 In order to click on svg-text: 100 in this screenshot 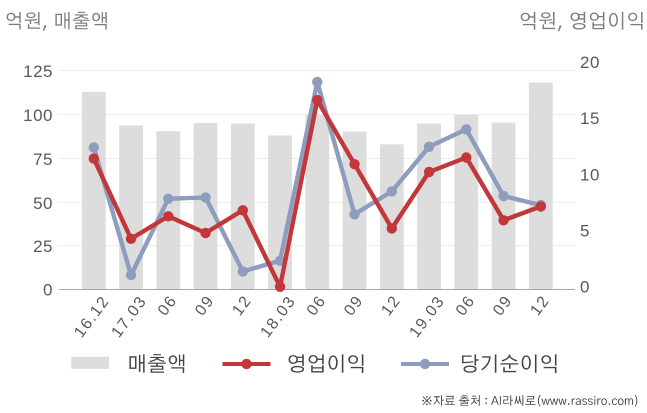, I will do `click(38, 115)`.